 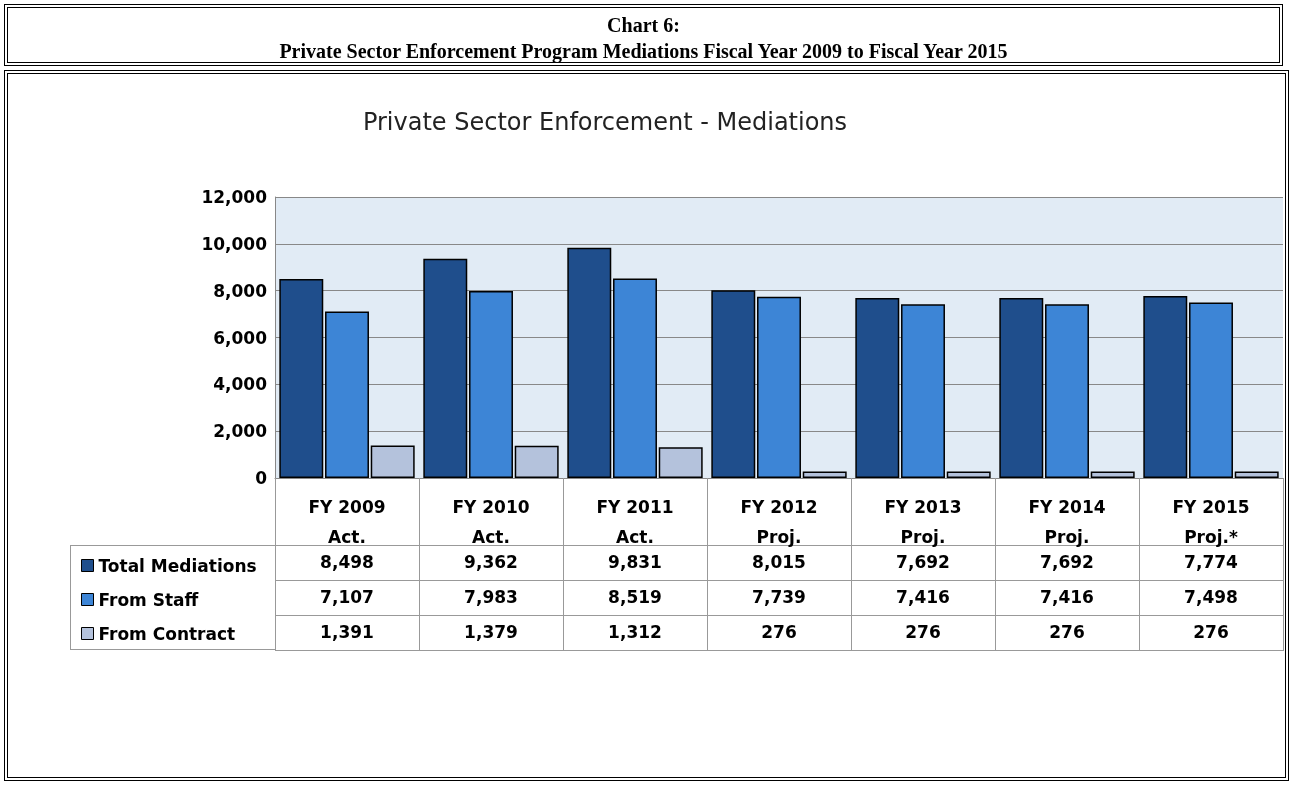 What do you see at coordinates (240, 431) in the screenshot?
I see `y-tick-label: 2,000` at bounding box center [240, 431].